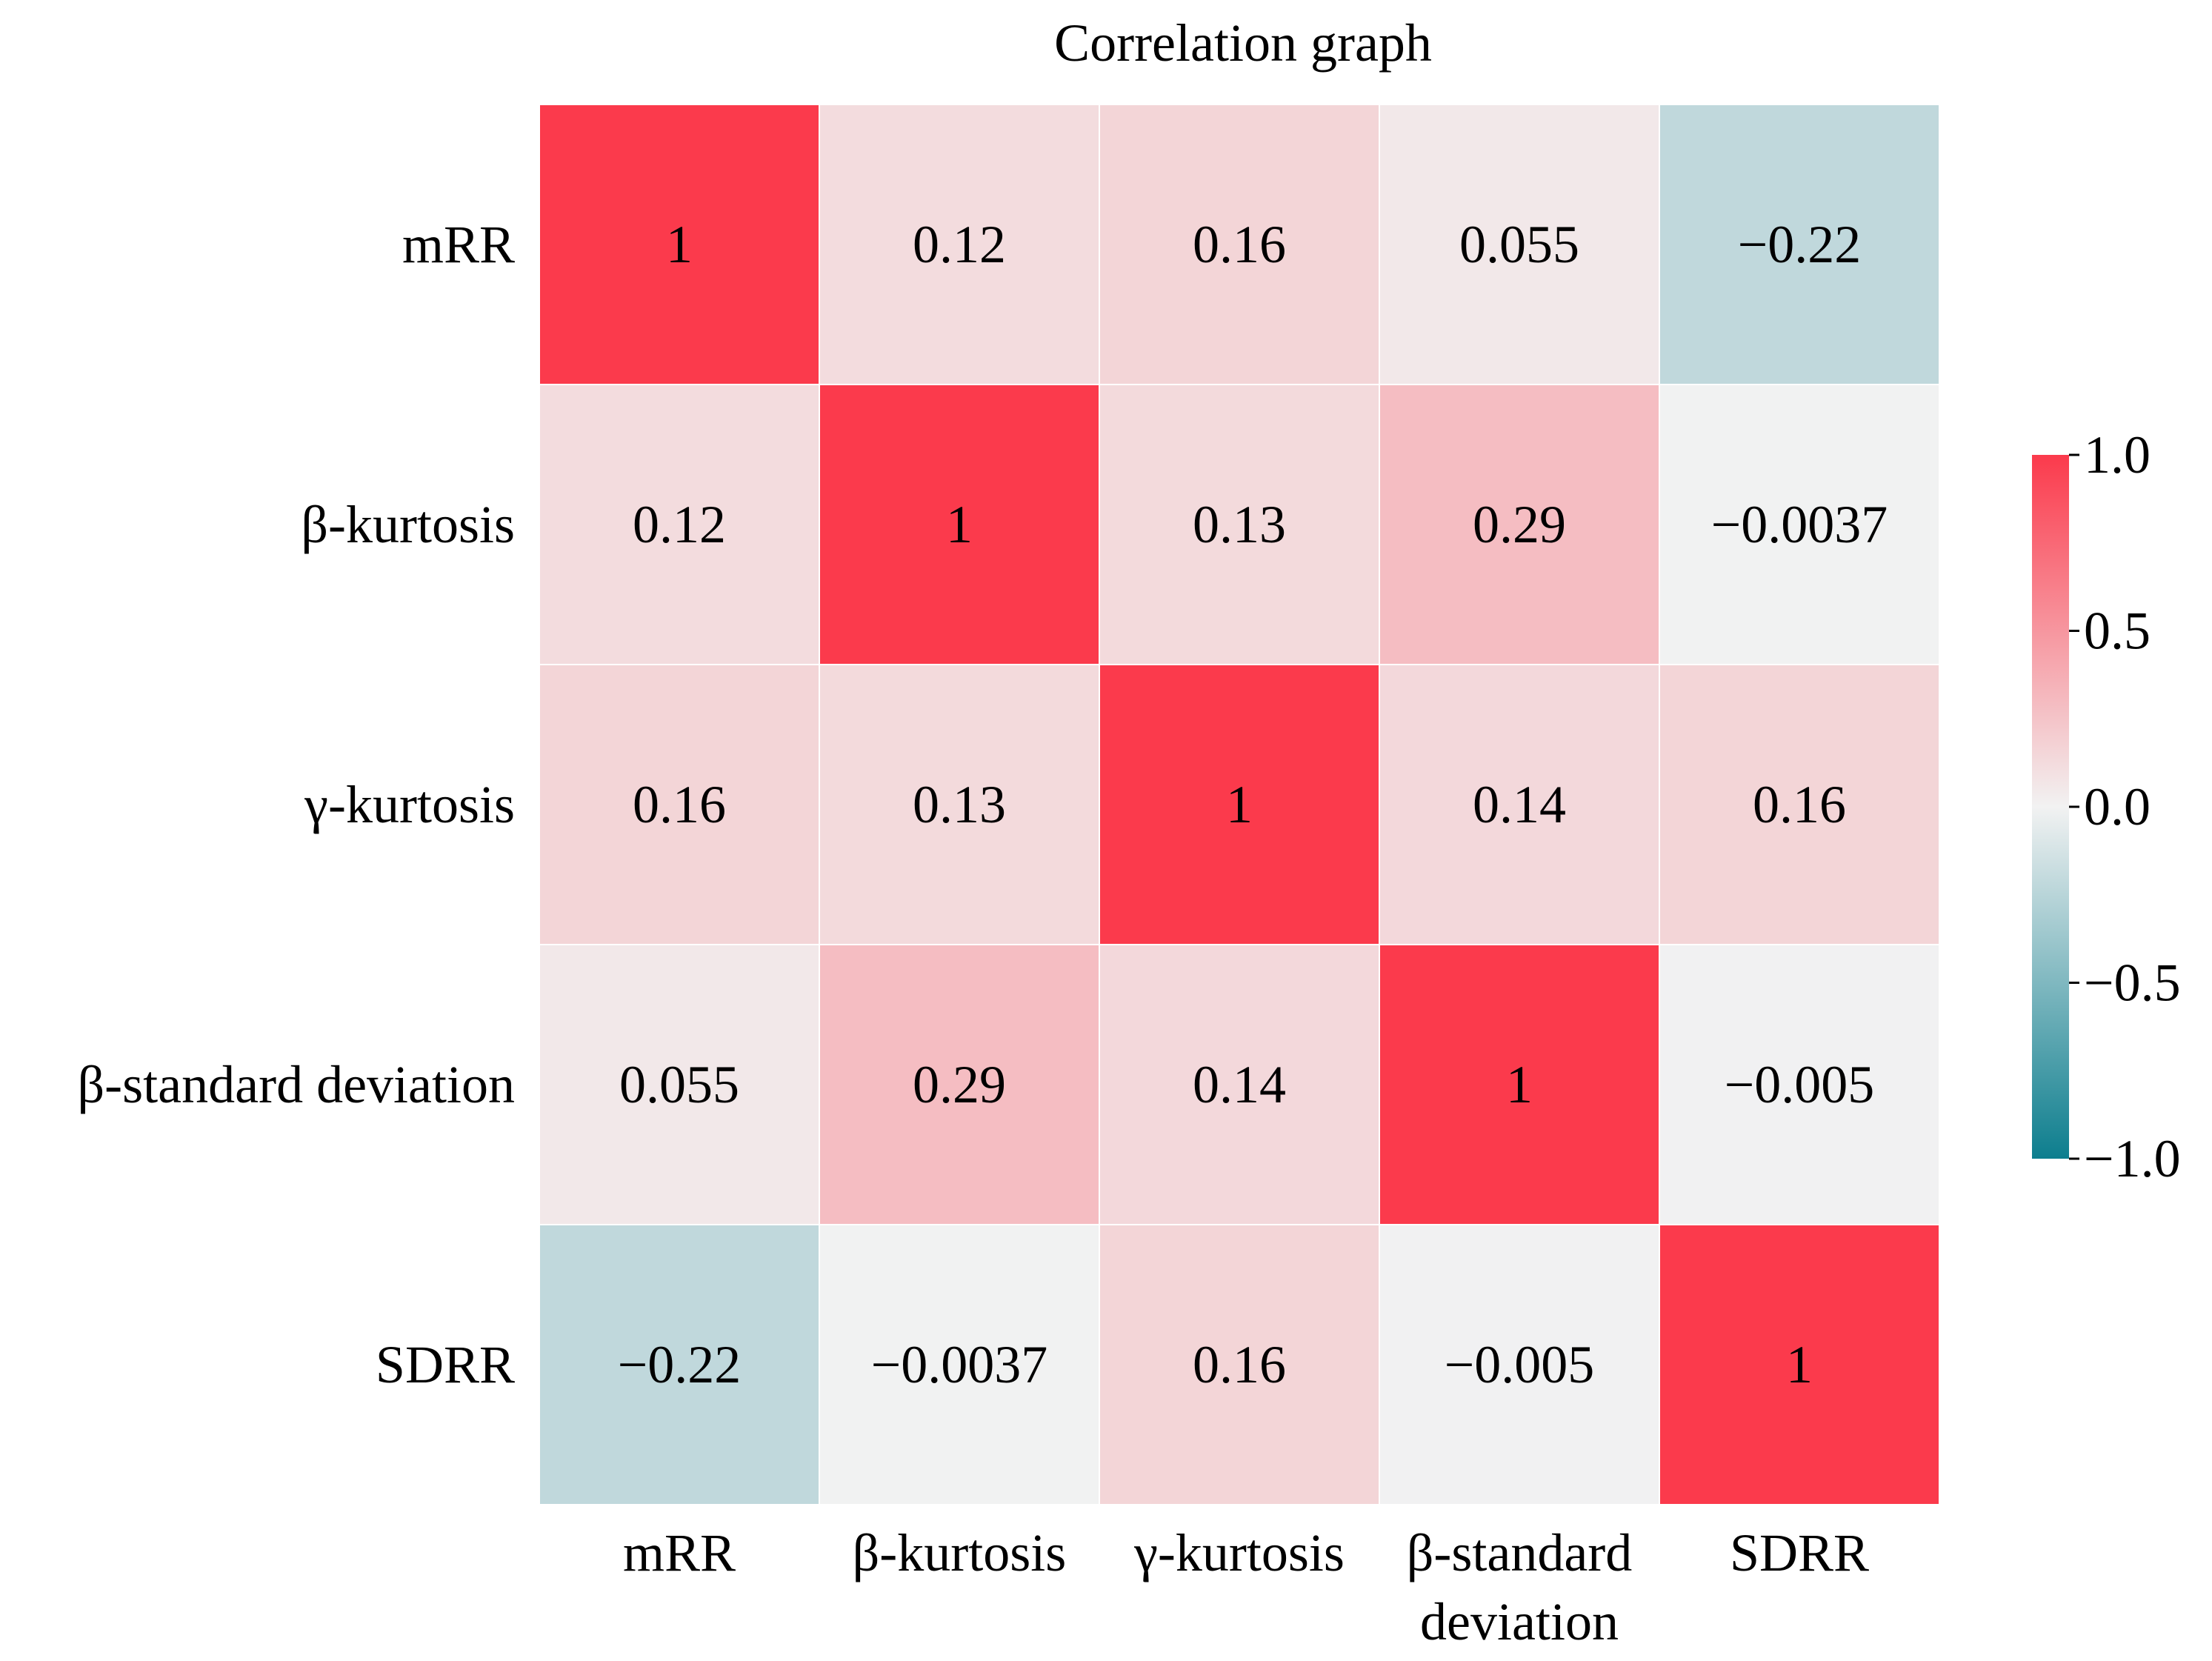 Image resolution: width=2212 pixels, height=1661 pixels. What do you see at coordinates (1243, 43) in the screenshot?
I see `chart-title: Correlation graph` at bounding box center [1243, 43].